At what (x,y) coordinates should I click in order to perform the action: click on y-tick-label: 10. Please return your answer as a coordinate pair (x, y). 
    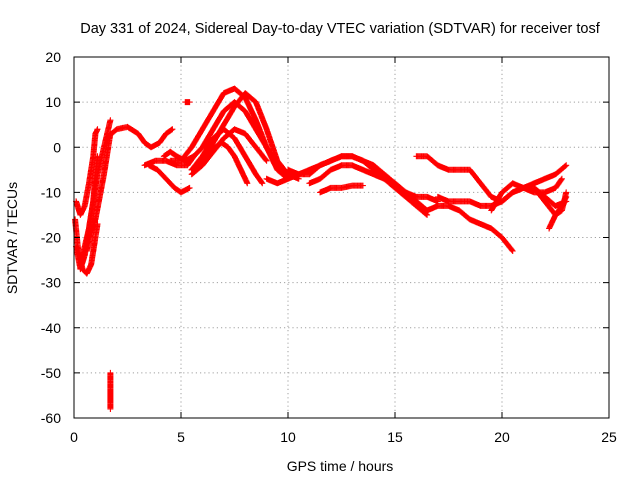
    Looking at the image, I should click on (53, 102).